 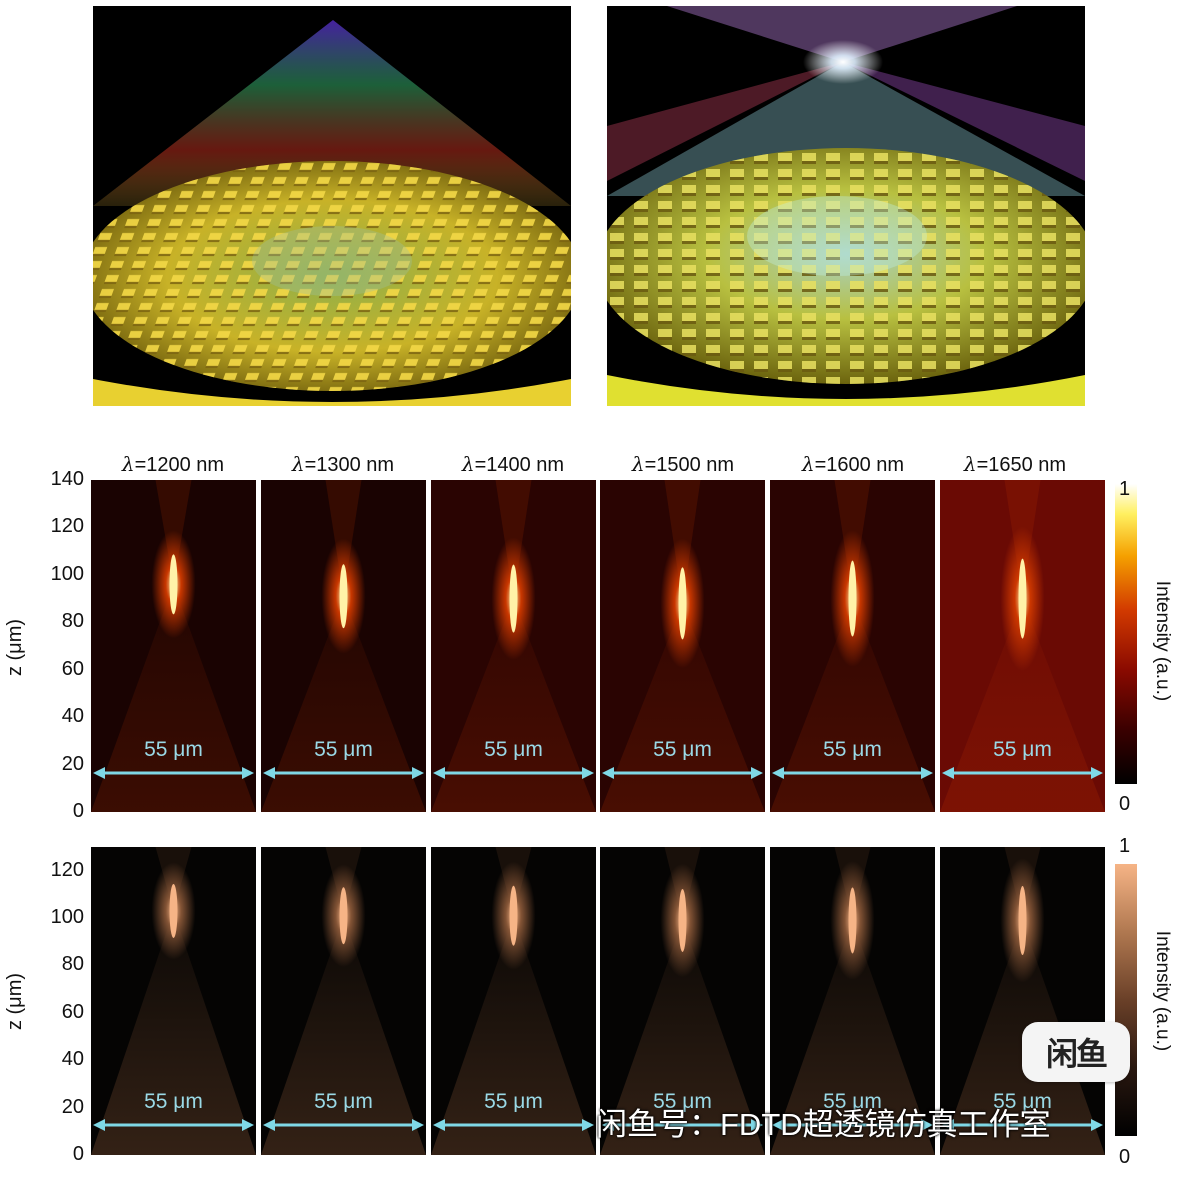 I want to click on xianyu-logo-badge: 闲鱼, so click(x=1076, y=1052).